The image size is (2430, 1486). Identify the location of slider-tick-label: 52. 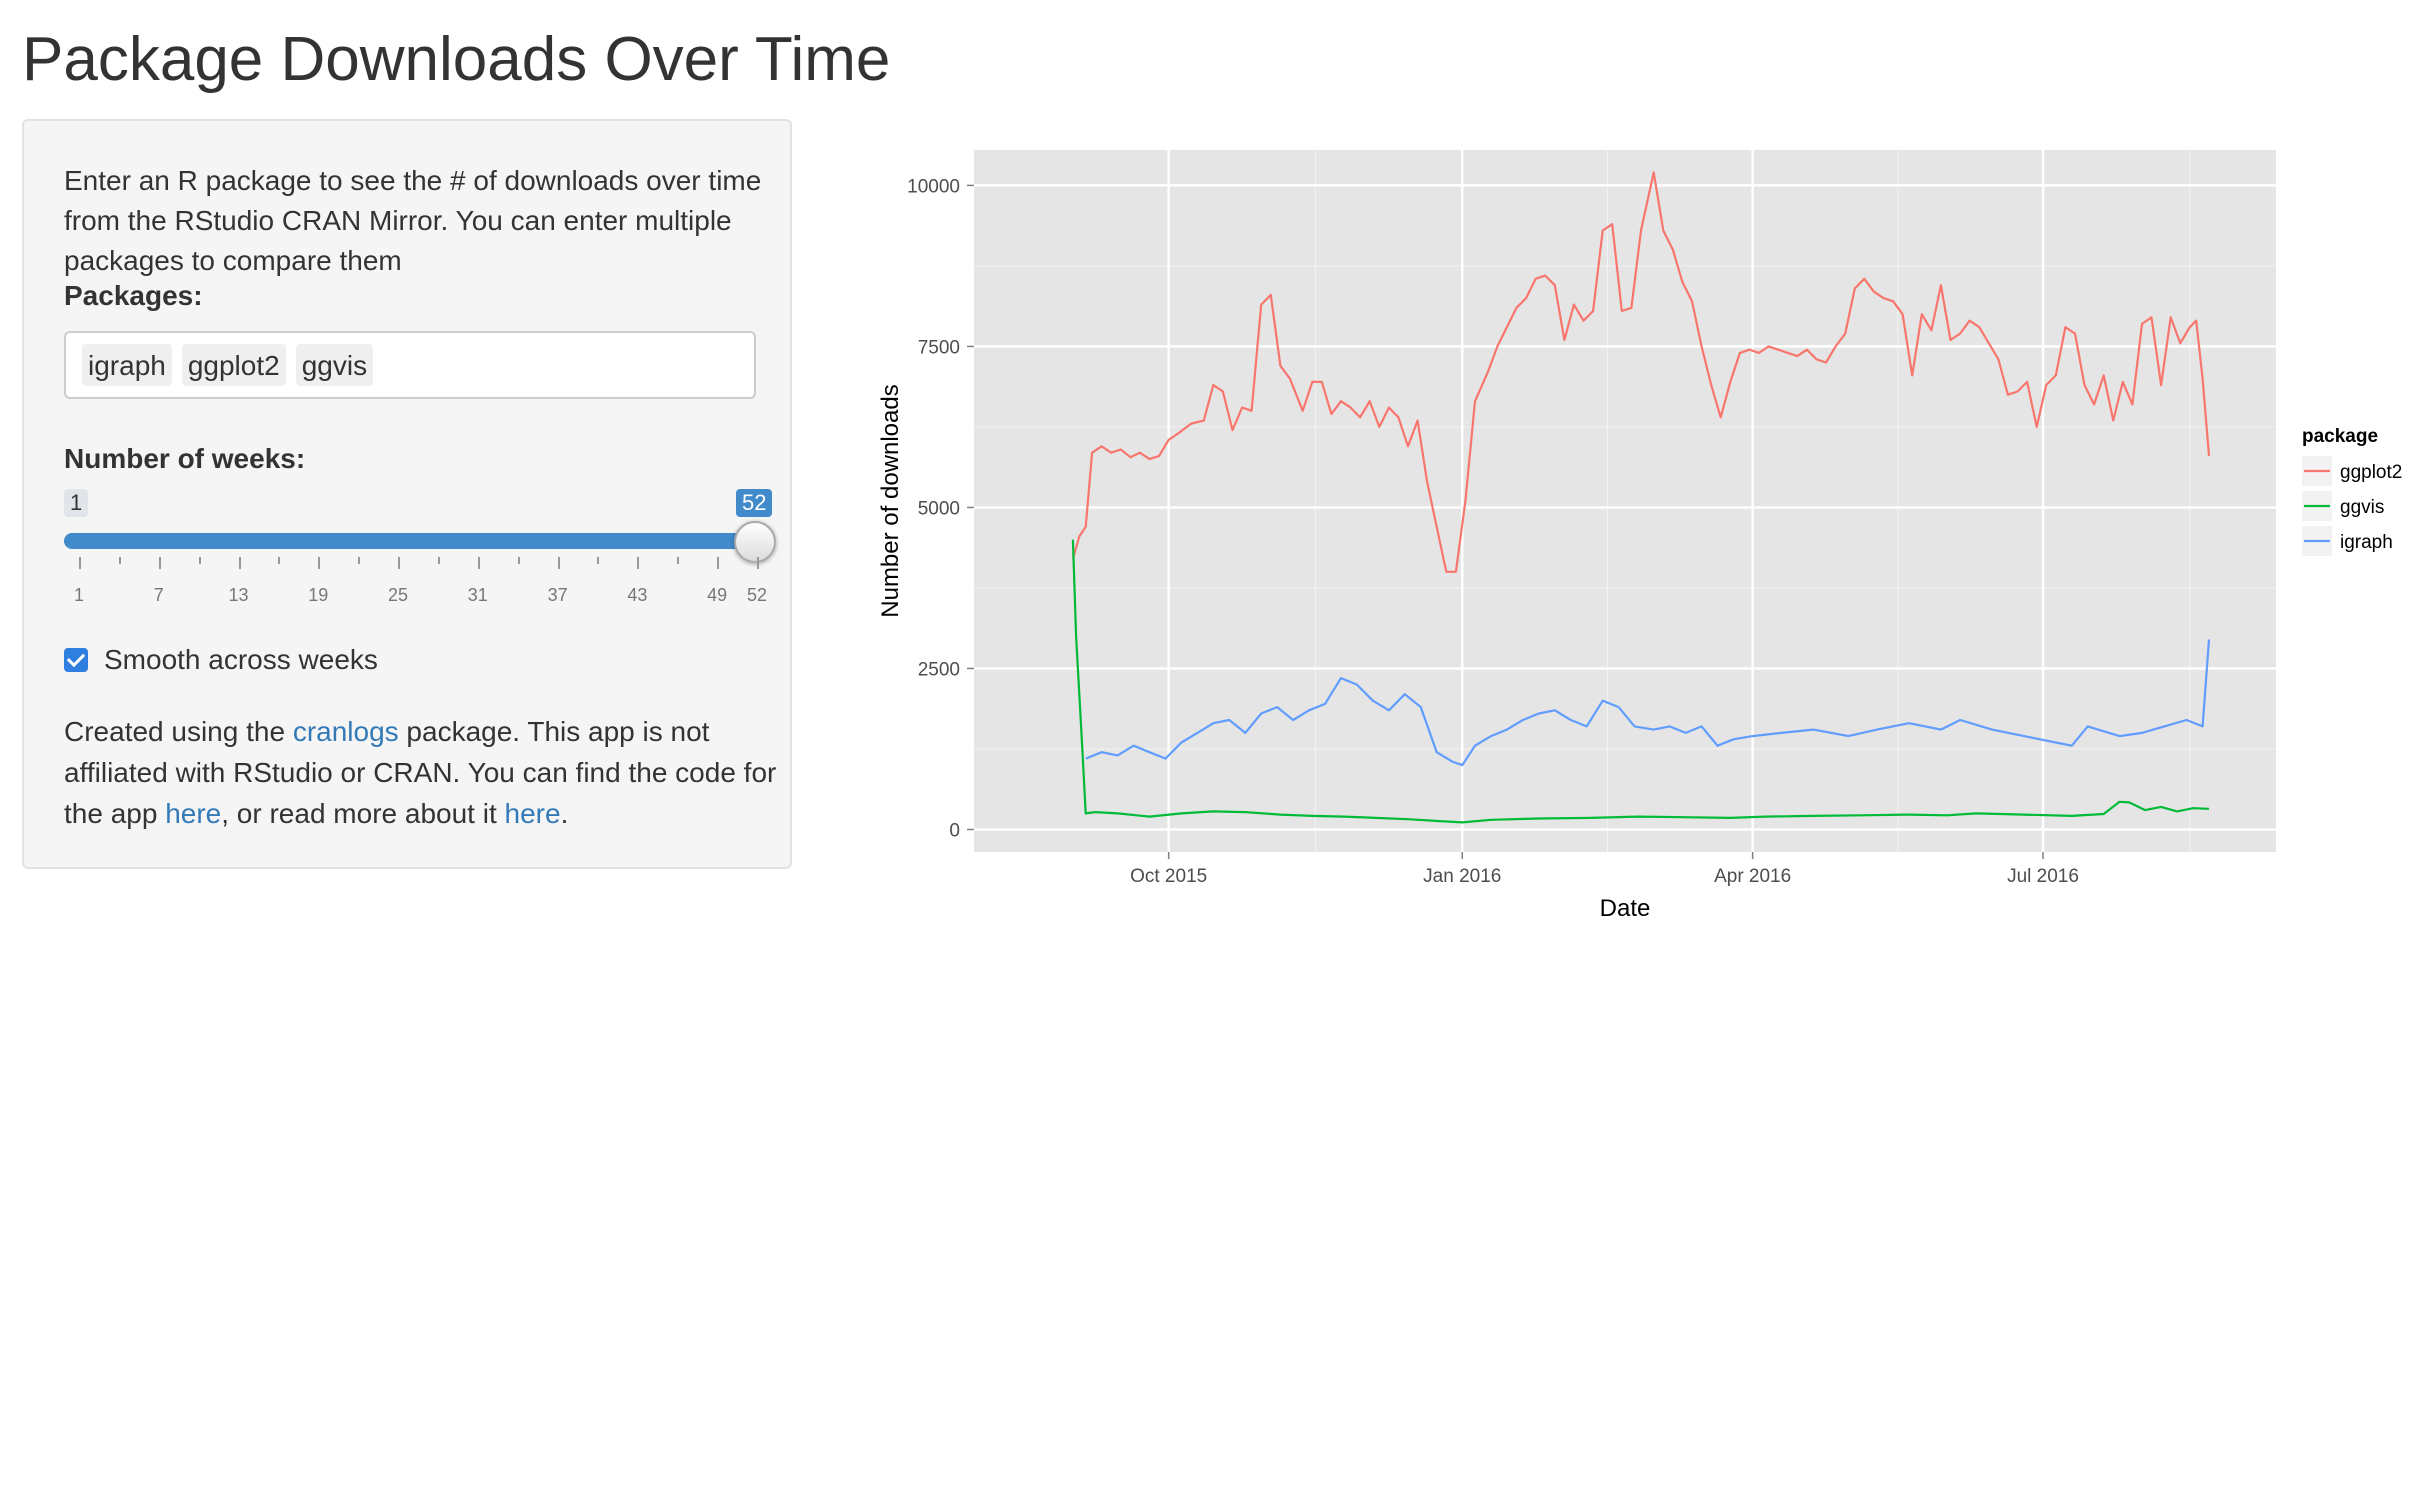
(757, 595).